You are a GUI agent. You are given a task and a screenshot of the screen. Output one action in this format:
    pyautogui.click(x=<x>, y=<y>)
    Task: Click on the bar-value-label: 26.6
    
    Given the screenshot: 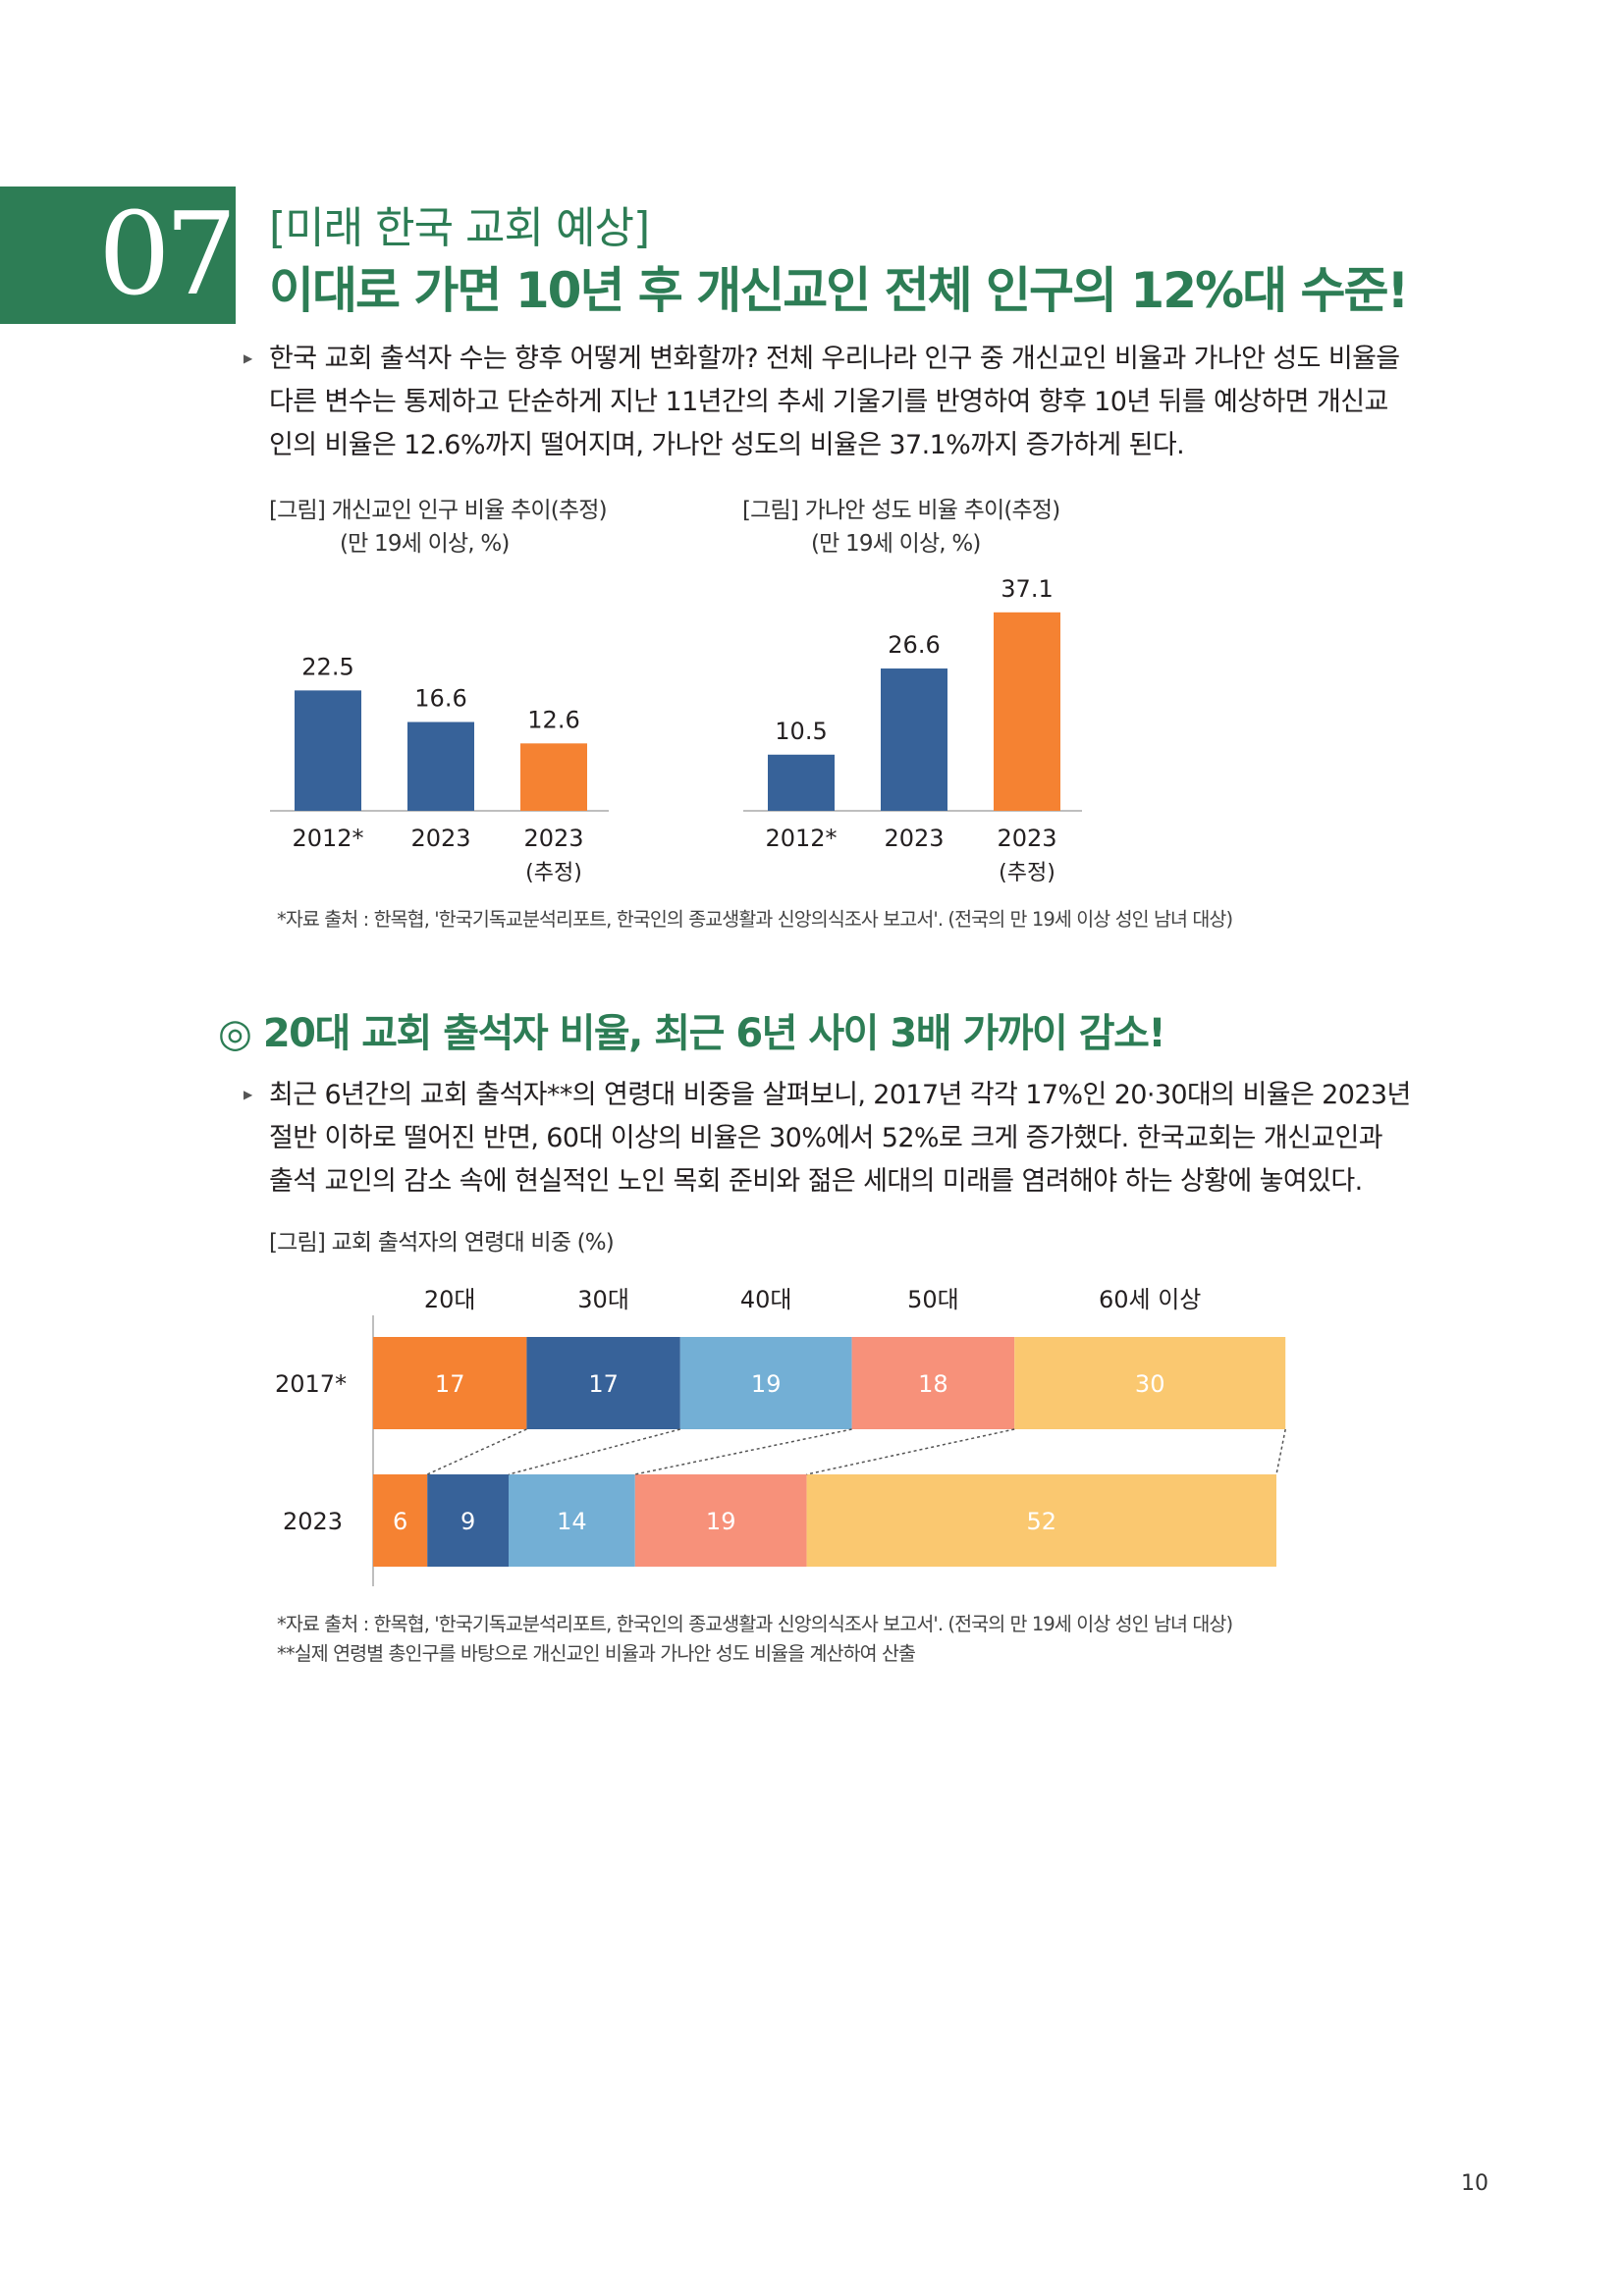 What is the action you would take?
    pyautogui.click(x=914, y=645)
    